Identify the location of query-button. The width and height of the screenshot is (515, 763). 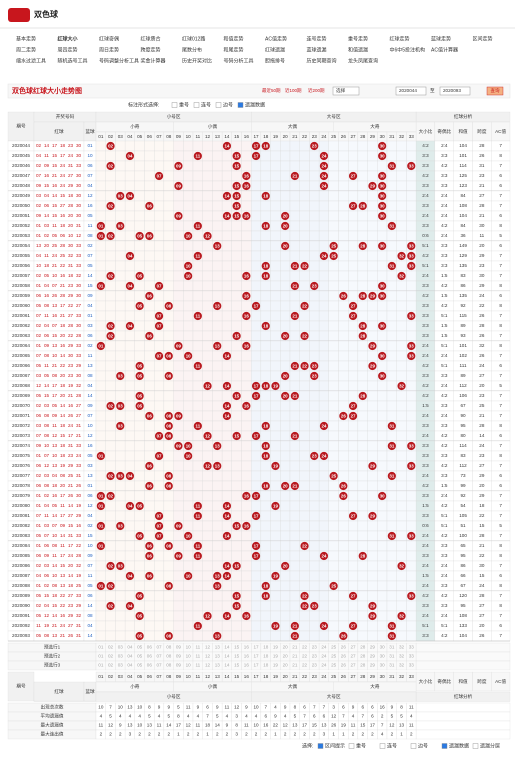
(495, 91).